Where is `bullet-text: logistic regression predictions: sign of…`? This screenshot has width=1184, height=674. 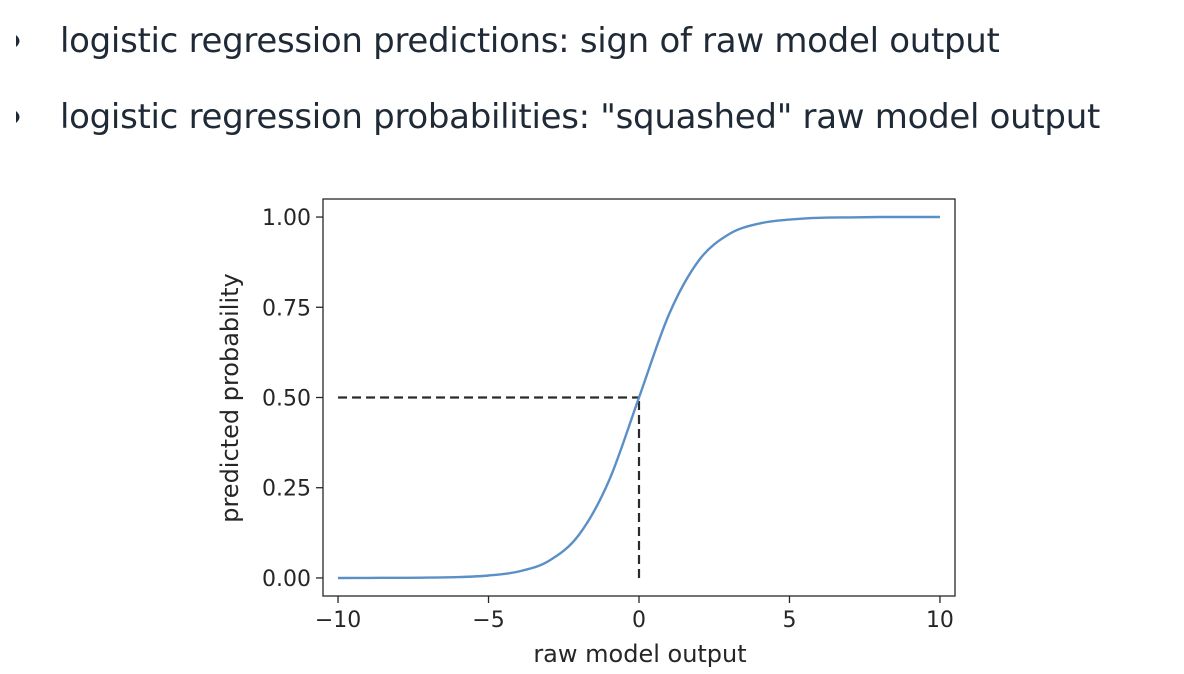
bullet-text: logistic regression predictions: sign of… is located at coordinates (530, 41).